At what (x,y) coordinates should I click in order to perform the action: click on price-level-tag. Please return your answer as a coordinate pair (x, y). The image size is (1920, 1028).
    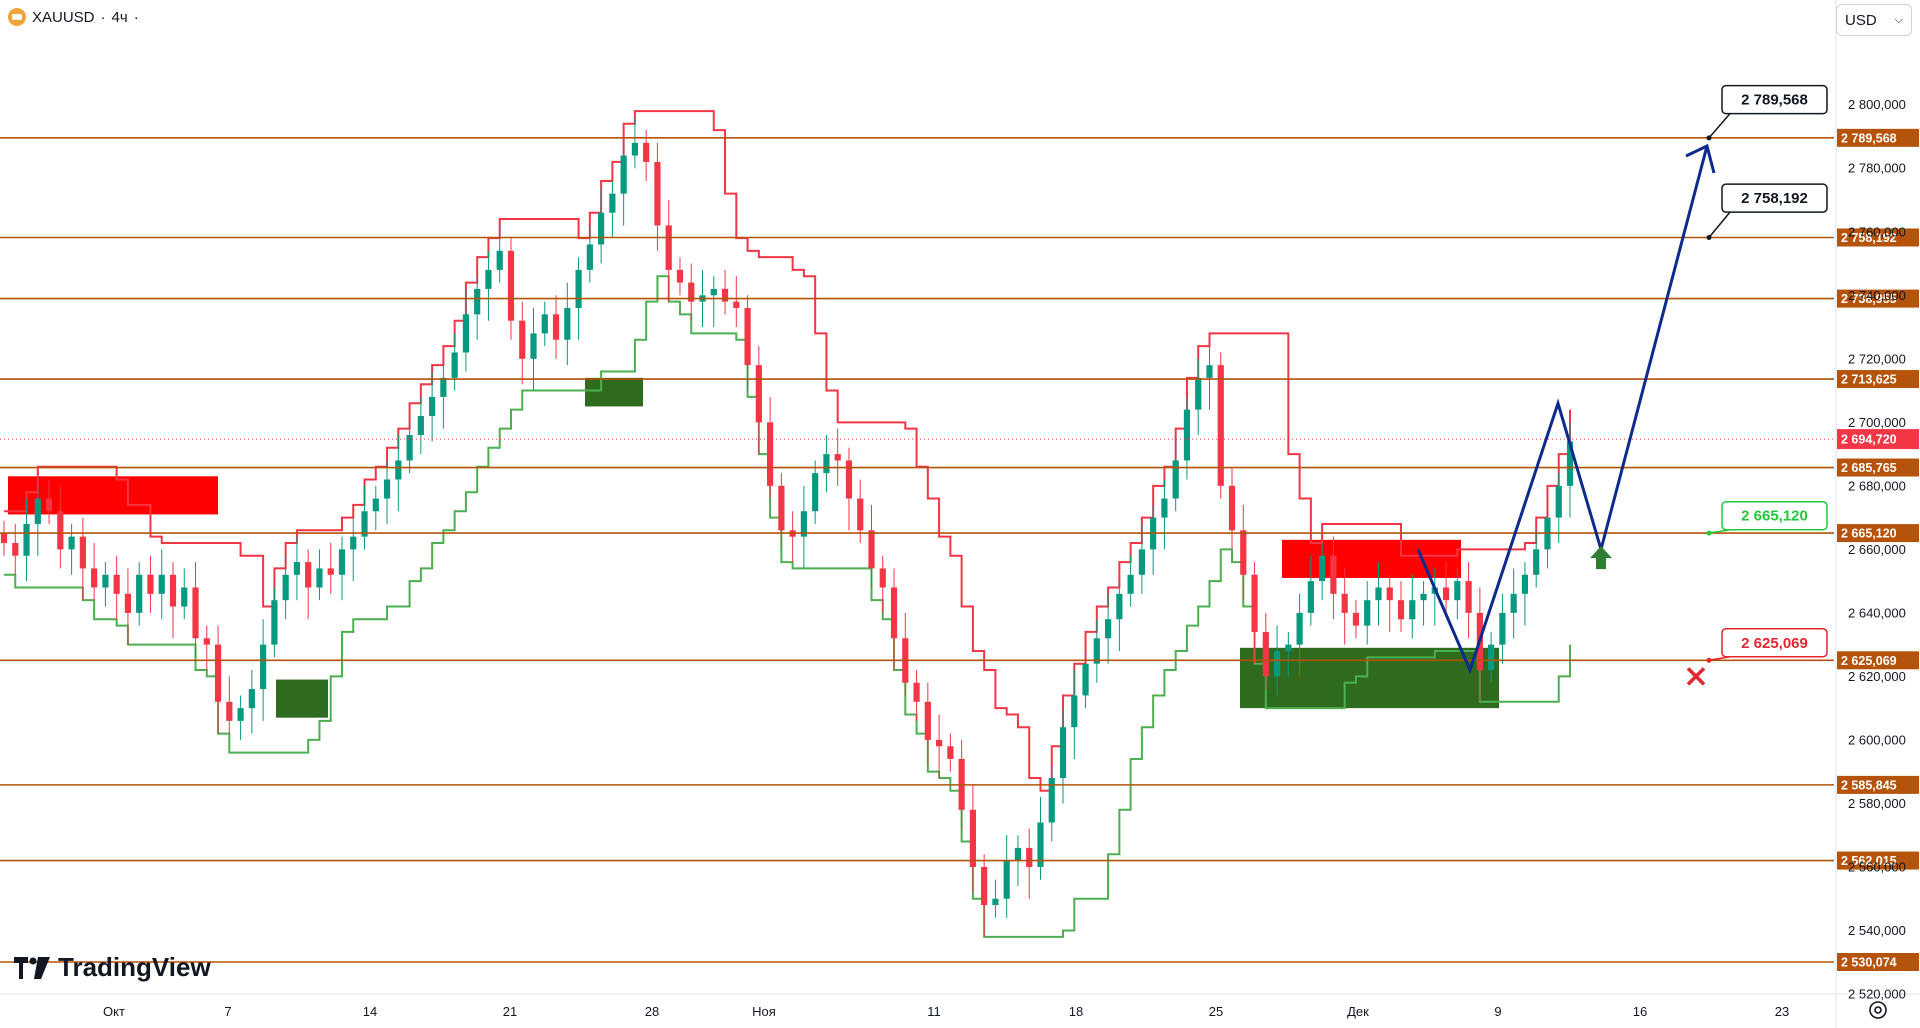
    Looking at the image, I should click on (1878, 379).